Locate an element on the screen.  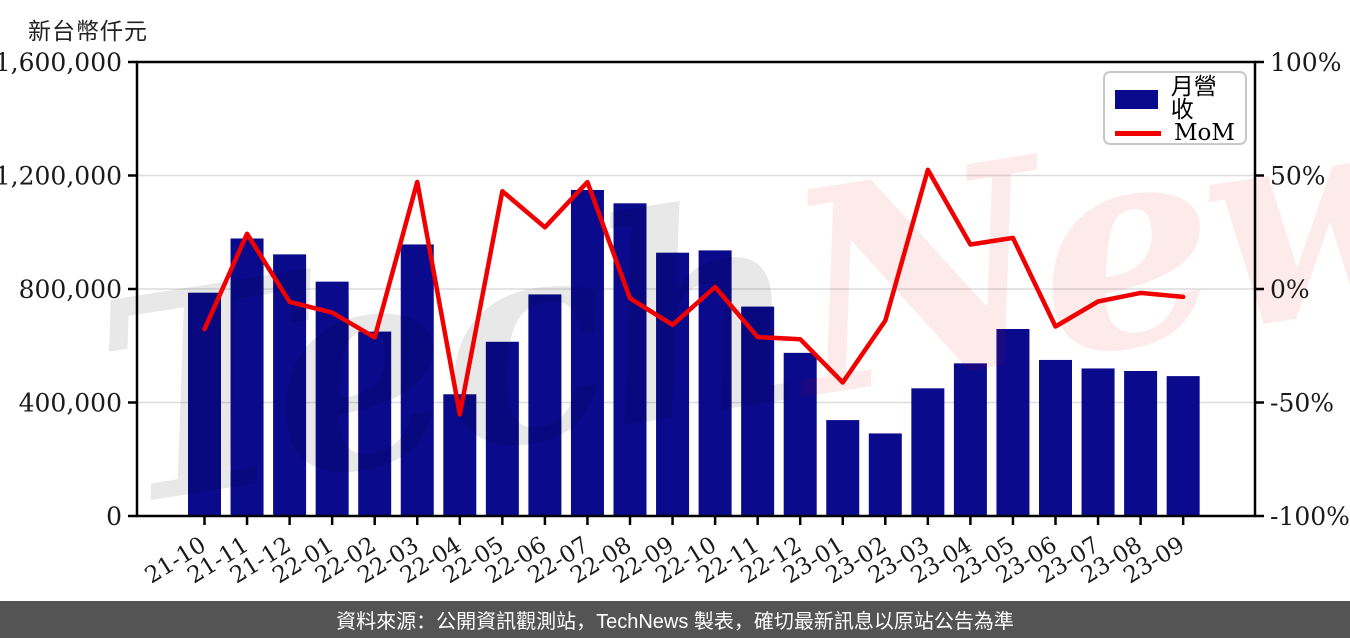
legend-revenue-label: 月營收 is located at coordinates (1193, 98).